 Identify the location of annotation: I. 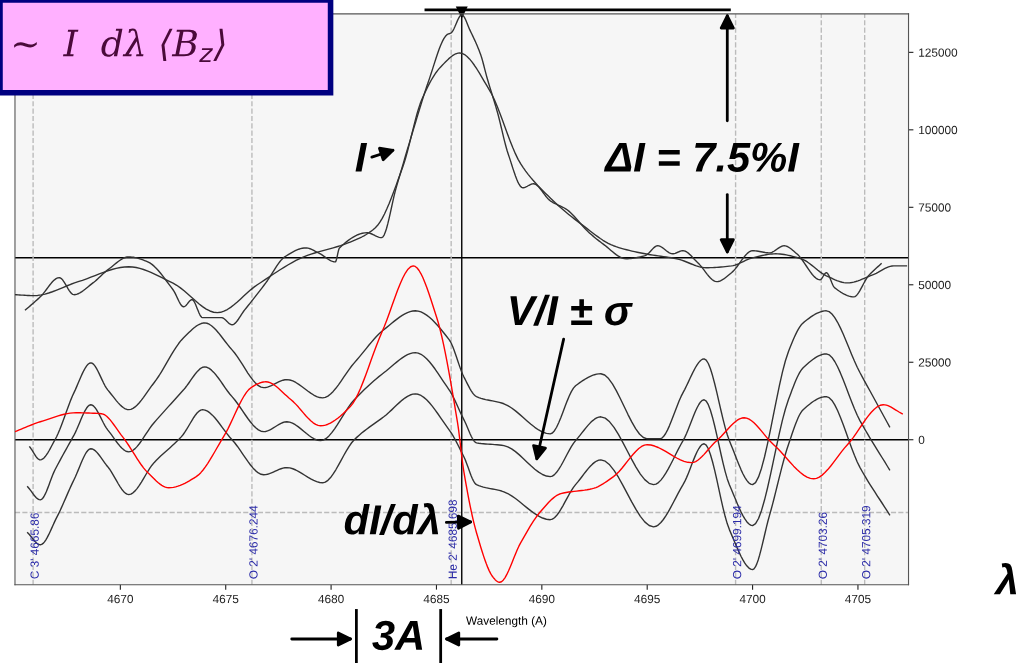
(361, 157).